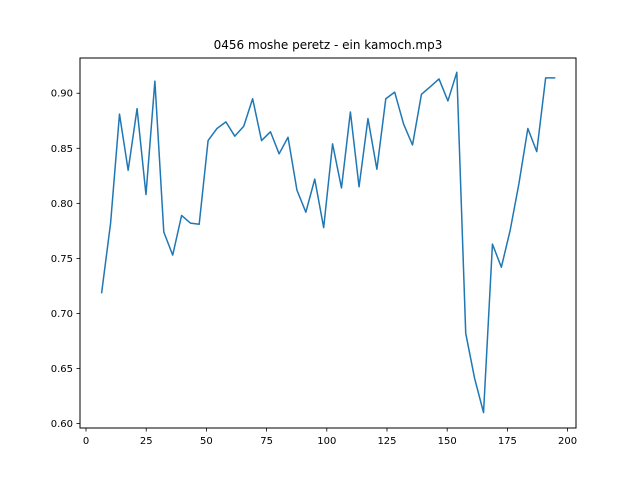 This screenshot has width=640, height=480. What do you see at coordinates (328, 45) in the screenshot?
I see `chart-title: 0456 moshe peretz - ein kamoch.mp3` at bounding box center [328, 45].